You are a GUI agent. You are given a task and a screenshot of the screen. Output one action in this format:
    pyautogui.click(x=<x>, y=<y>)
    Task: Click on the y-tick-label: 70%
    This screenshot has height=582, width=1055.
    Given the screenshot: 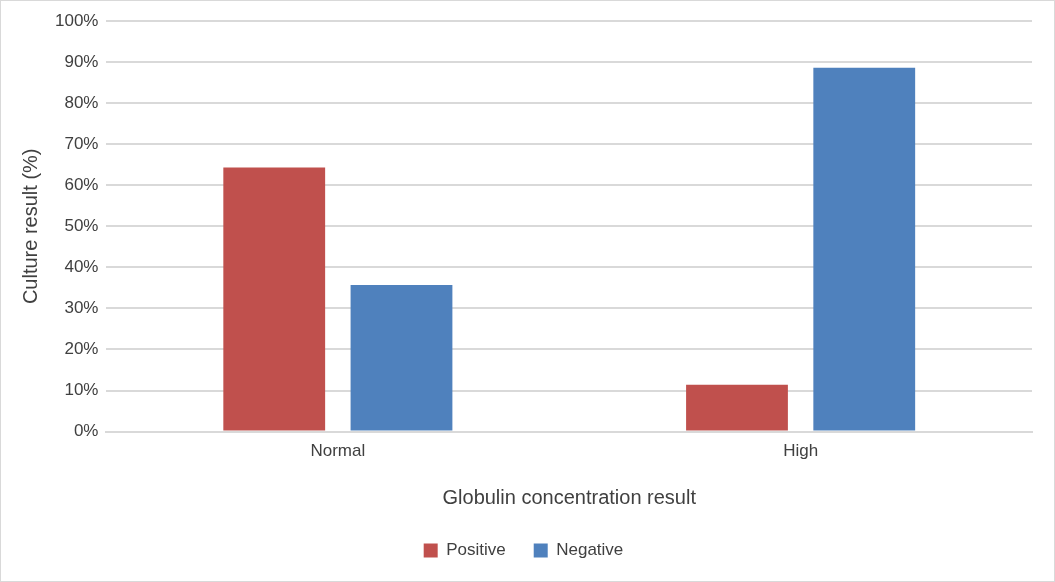 What is the action you would take?
    pyautogui.click(x=81, y=143)
    